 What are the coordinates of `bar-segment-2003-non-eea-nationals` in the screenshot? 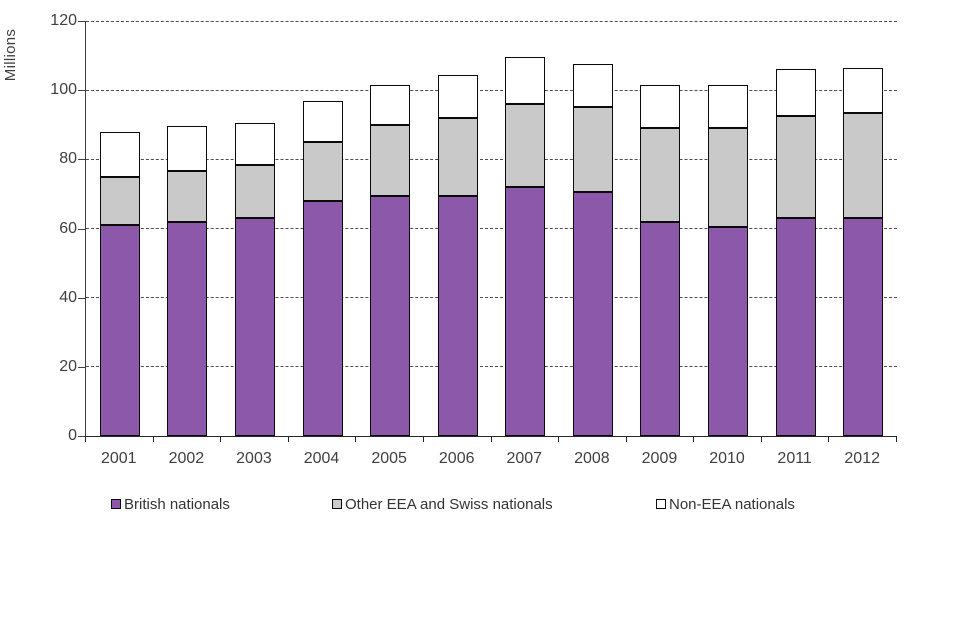 It's located at (254, 144).